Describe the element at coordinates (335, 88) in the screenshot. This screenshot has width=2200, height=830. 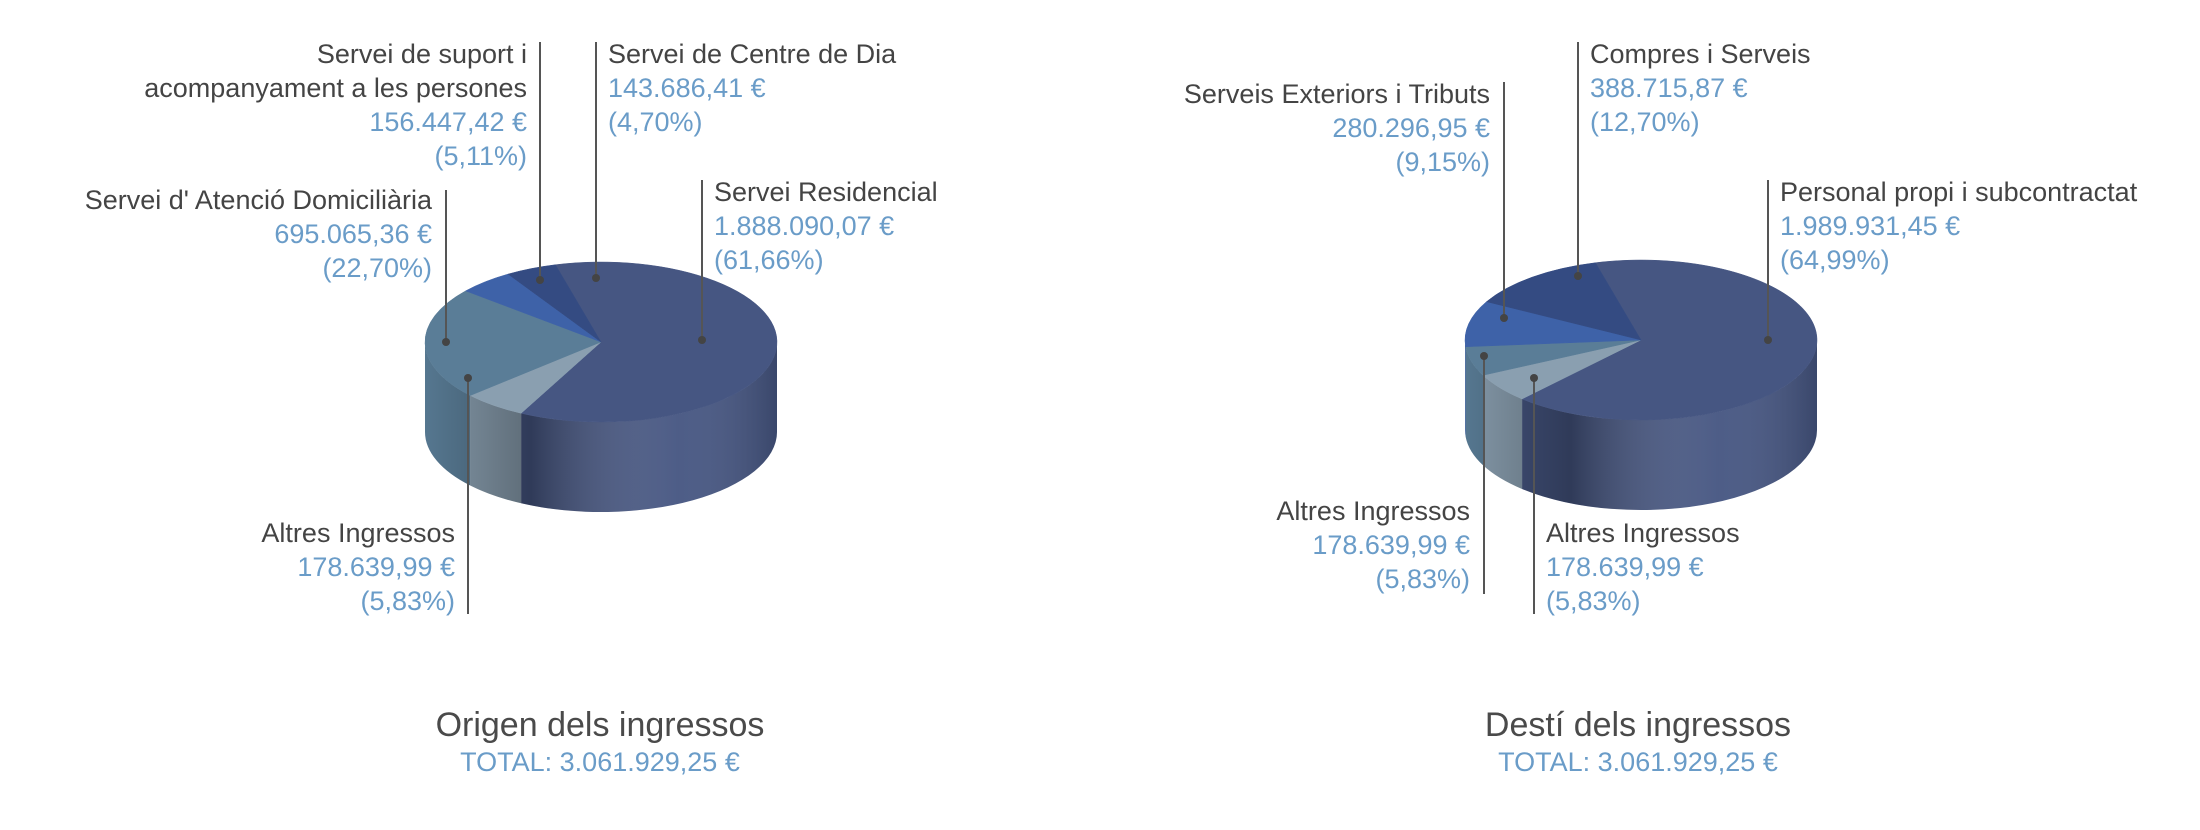
I see `label-name-line2: acompanyament a les persones` at that location.